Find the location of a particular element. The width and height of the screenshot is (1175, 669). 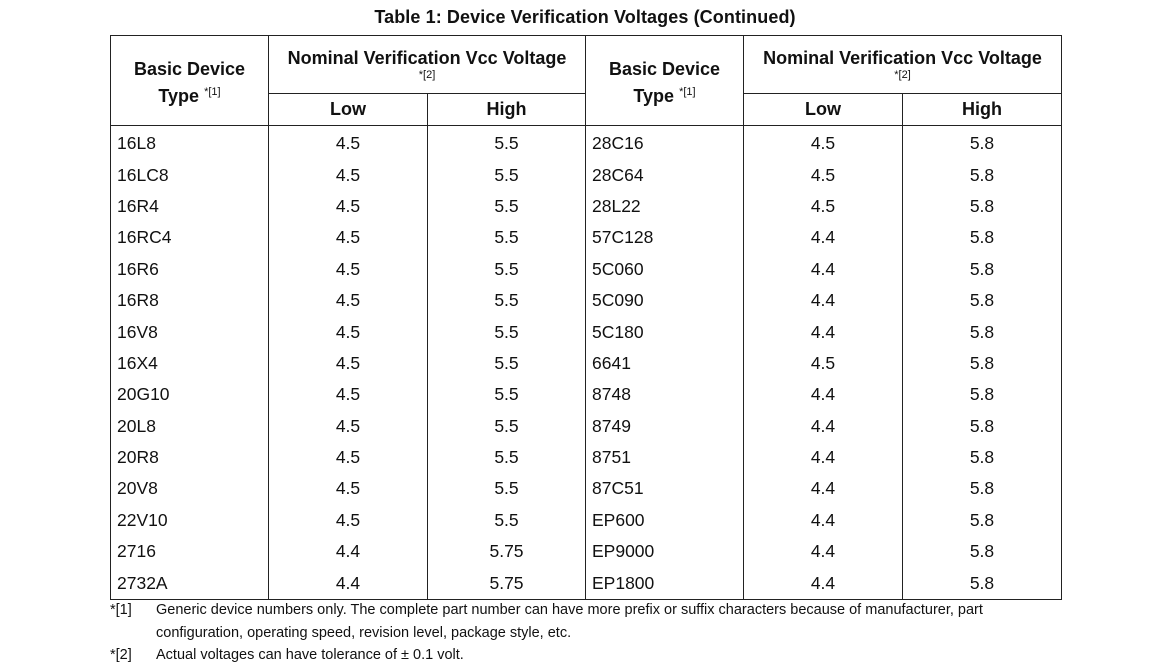

table-row: 16L8 4.5 5.5 28C16 4.5 5.8 is located at coordinates (586, 142).